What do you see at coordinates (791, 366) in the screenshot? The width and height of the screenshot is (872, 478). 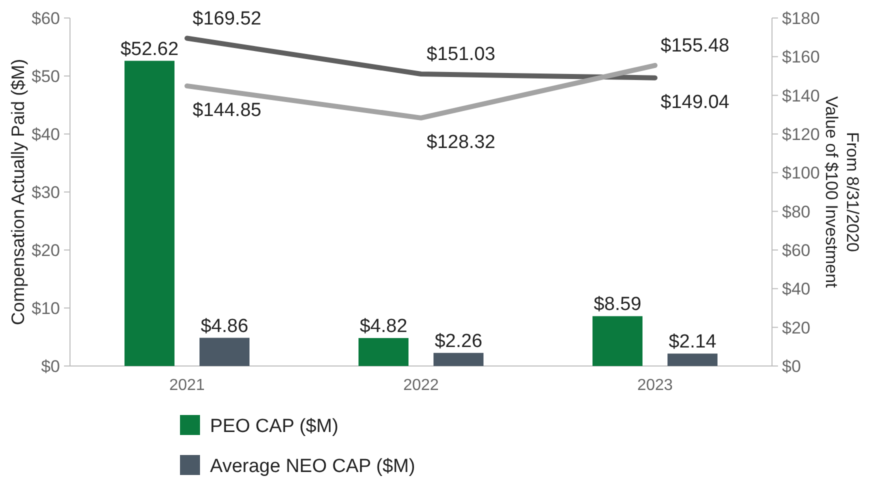 I see `y2-tick-label: $0` at bounding box center [791, 366].